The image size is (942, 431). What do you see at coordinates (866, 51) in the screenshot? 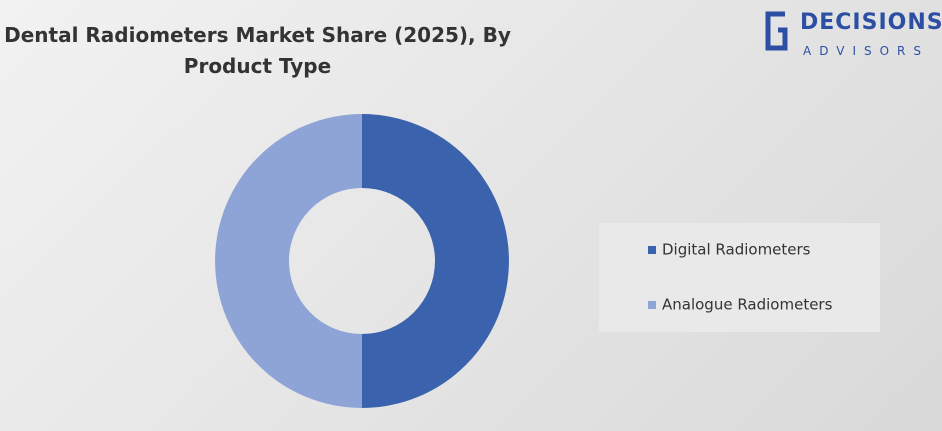
I see `logo-tagline: ADVISORS` at bounding box center [866, 51].